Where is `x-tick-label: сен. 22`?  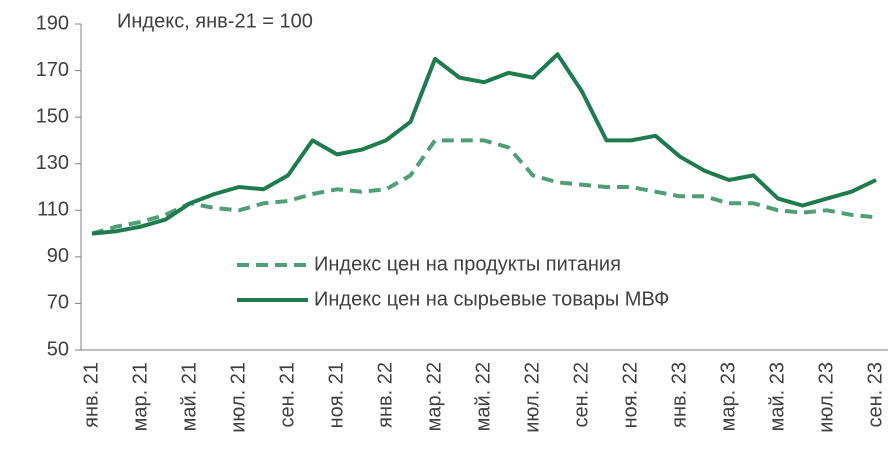
x-tick-label: сен. 22 is located at coordinates (581, 395).